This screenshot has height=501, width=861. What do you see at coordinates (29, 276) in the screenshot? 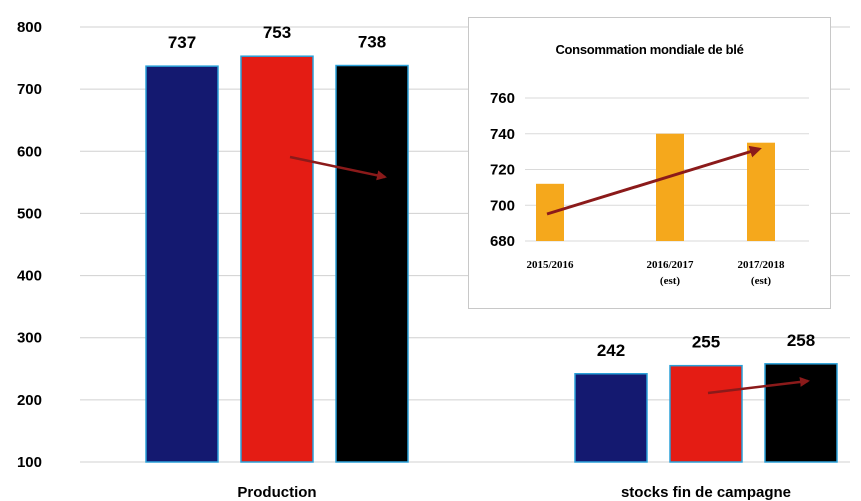
I see `y-tick-label: 400` at bounding box center [29, 276].